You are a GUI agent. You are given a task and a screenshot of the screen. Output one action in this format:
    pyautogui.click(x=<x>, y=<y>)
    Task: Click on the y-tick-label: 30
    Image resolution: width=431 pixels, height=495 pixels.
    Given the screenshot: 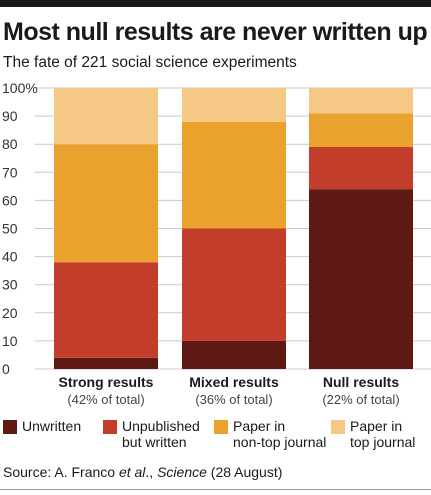 What is the action you would take?
    pyautogui.click(x=10, y=285)
    